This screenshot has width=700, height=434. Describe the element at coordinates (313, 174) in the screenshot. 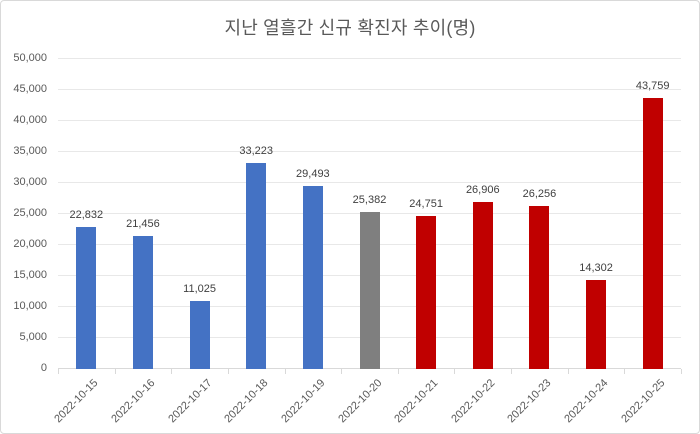

I see `data-label-2022-10-19: 29,493` at that location.